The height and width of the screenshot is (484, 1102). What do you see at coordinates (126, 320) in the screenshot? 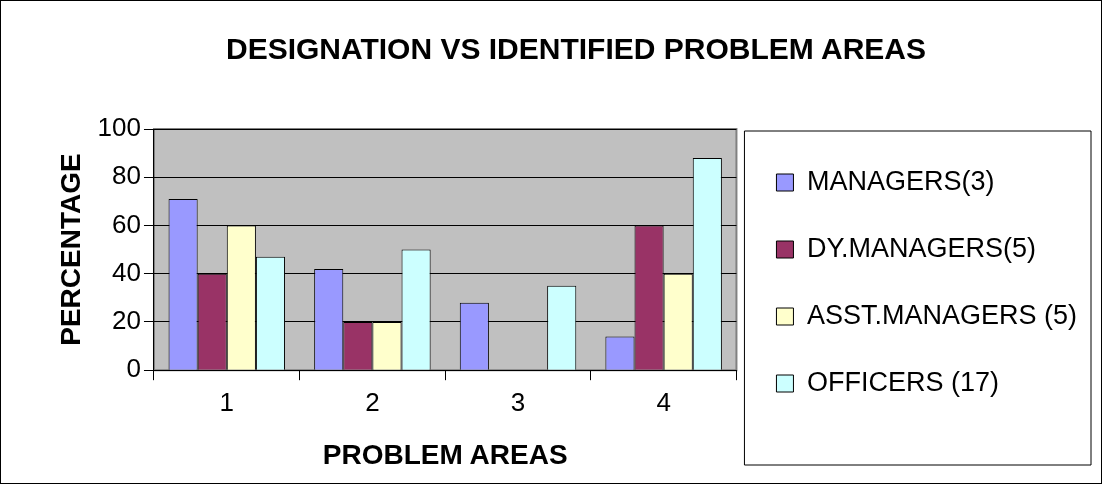
I see `y-tick-label: 20` at bounding box center [126, 320].